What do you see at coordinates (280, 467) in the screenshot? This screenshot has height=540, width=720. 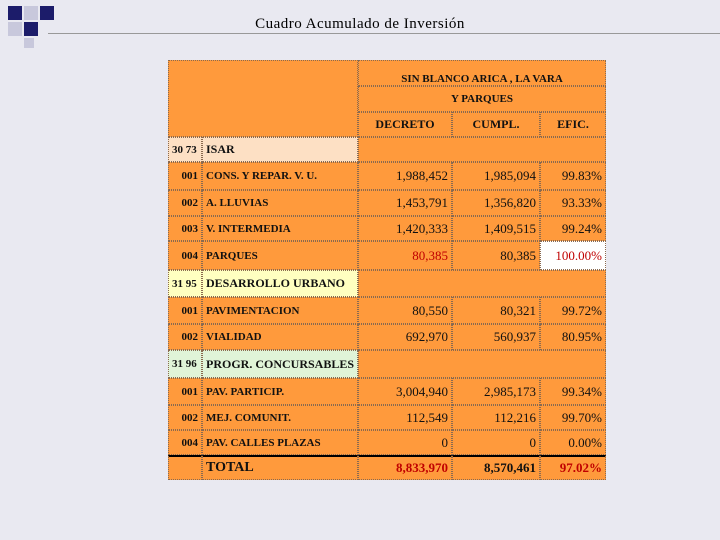 I see `total-label: TOTAL` at bounding box center [280, 467].